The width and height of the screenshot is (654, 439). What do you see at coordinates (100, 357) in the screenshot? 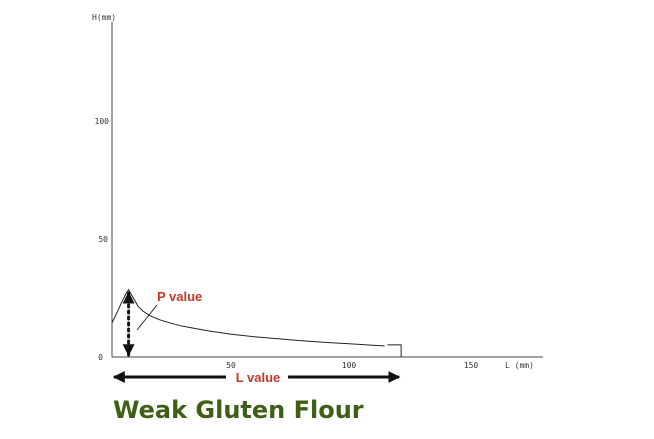
I see `y-tick-label-0: 0` at bounding box center [100, 357].